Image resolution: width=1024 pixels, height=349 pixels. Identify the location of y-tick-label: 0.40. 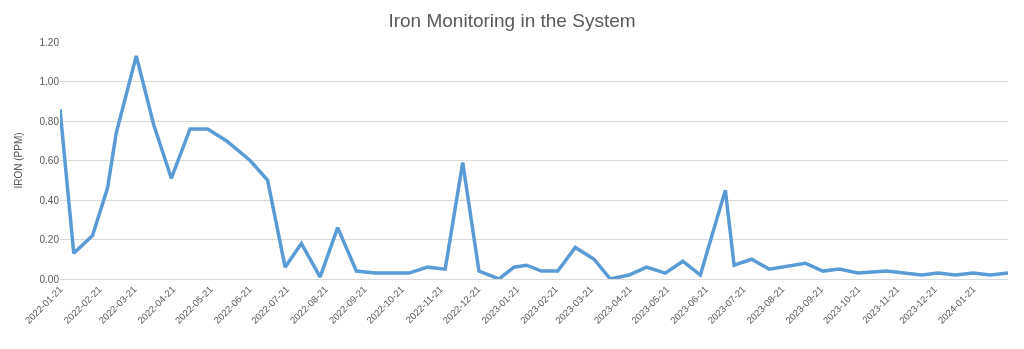
(49, 200).